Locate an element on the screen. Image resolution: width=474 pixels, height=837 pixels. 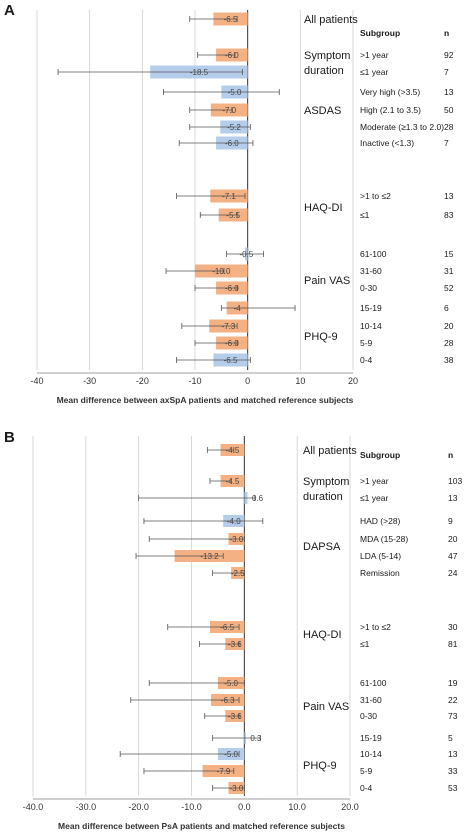
subgroup-label: 61-100 is located at coordinates (373, 254).